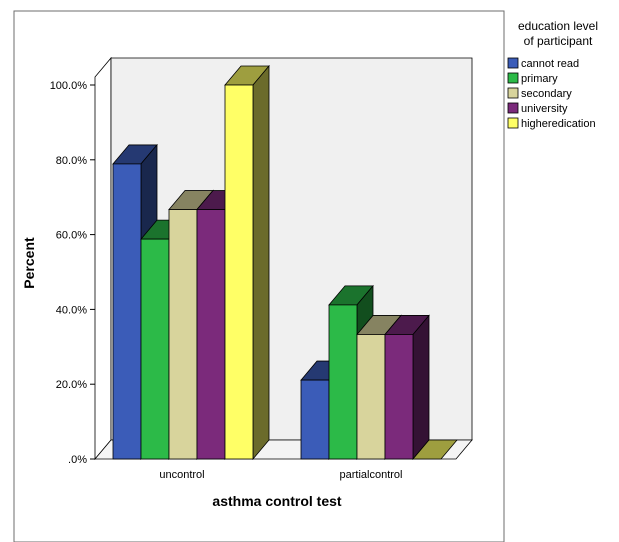 The width and height of the screenshot is (619, 542). I want to click on y-tick-label: 60.0%, so click(71, 236).